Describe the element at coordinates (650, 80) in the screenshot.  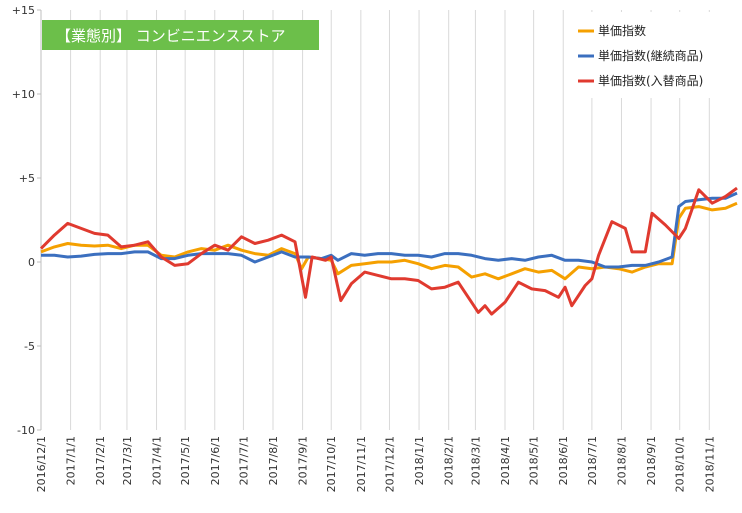
I see `legend-label: 単価指数(入替商品)` at that location.